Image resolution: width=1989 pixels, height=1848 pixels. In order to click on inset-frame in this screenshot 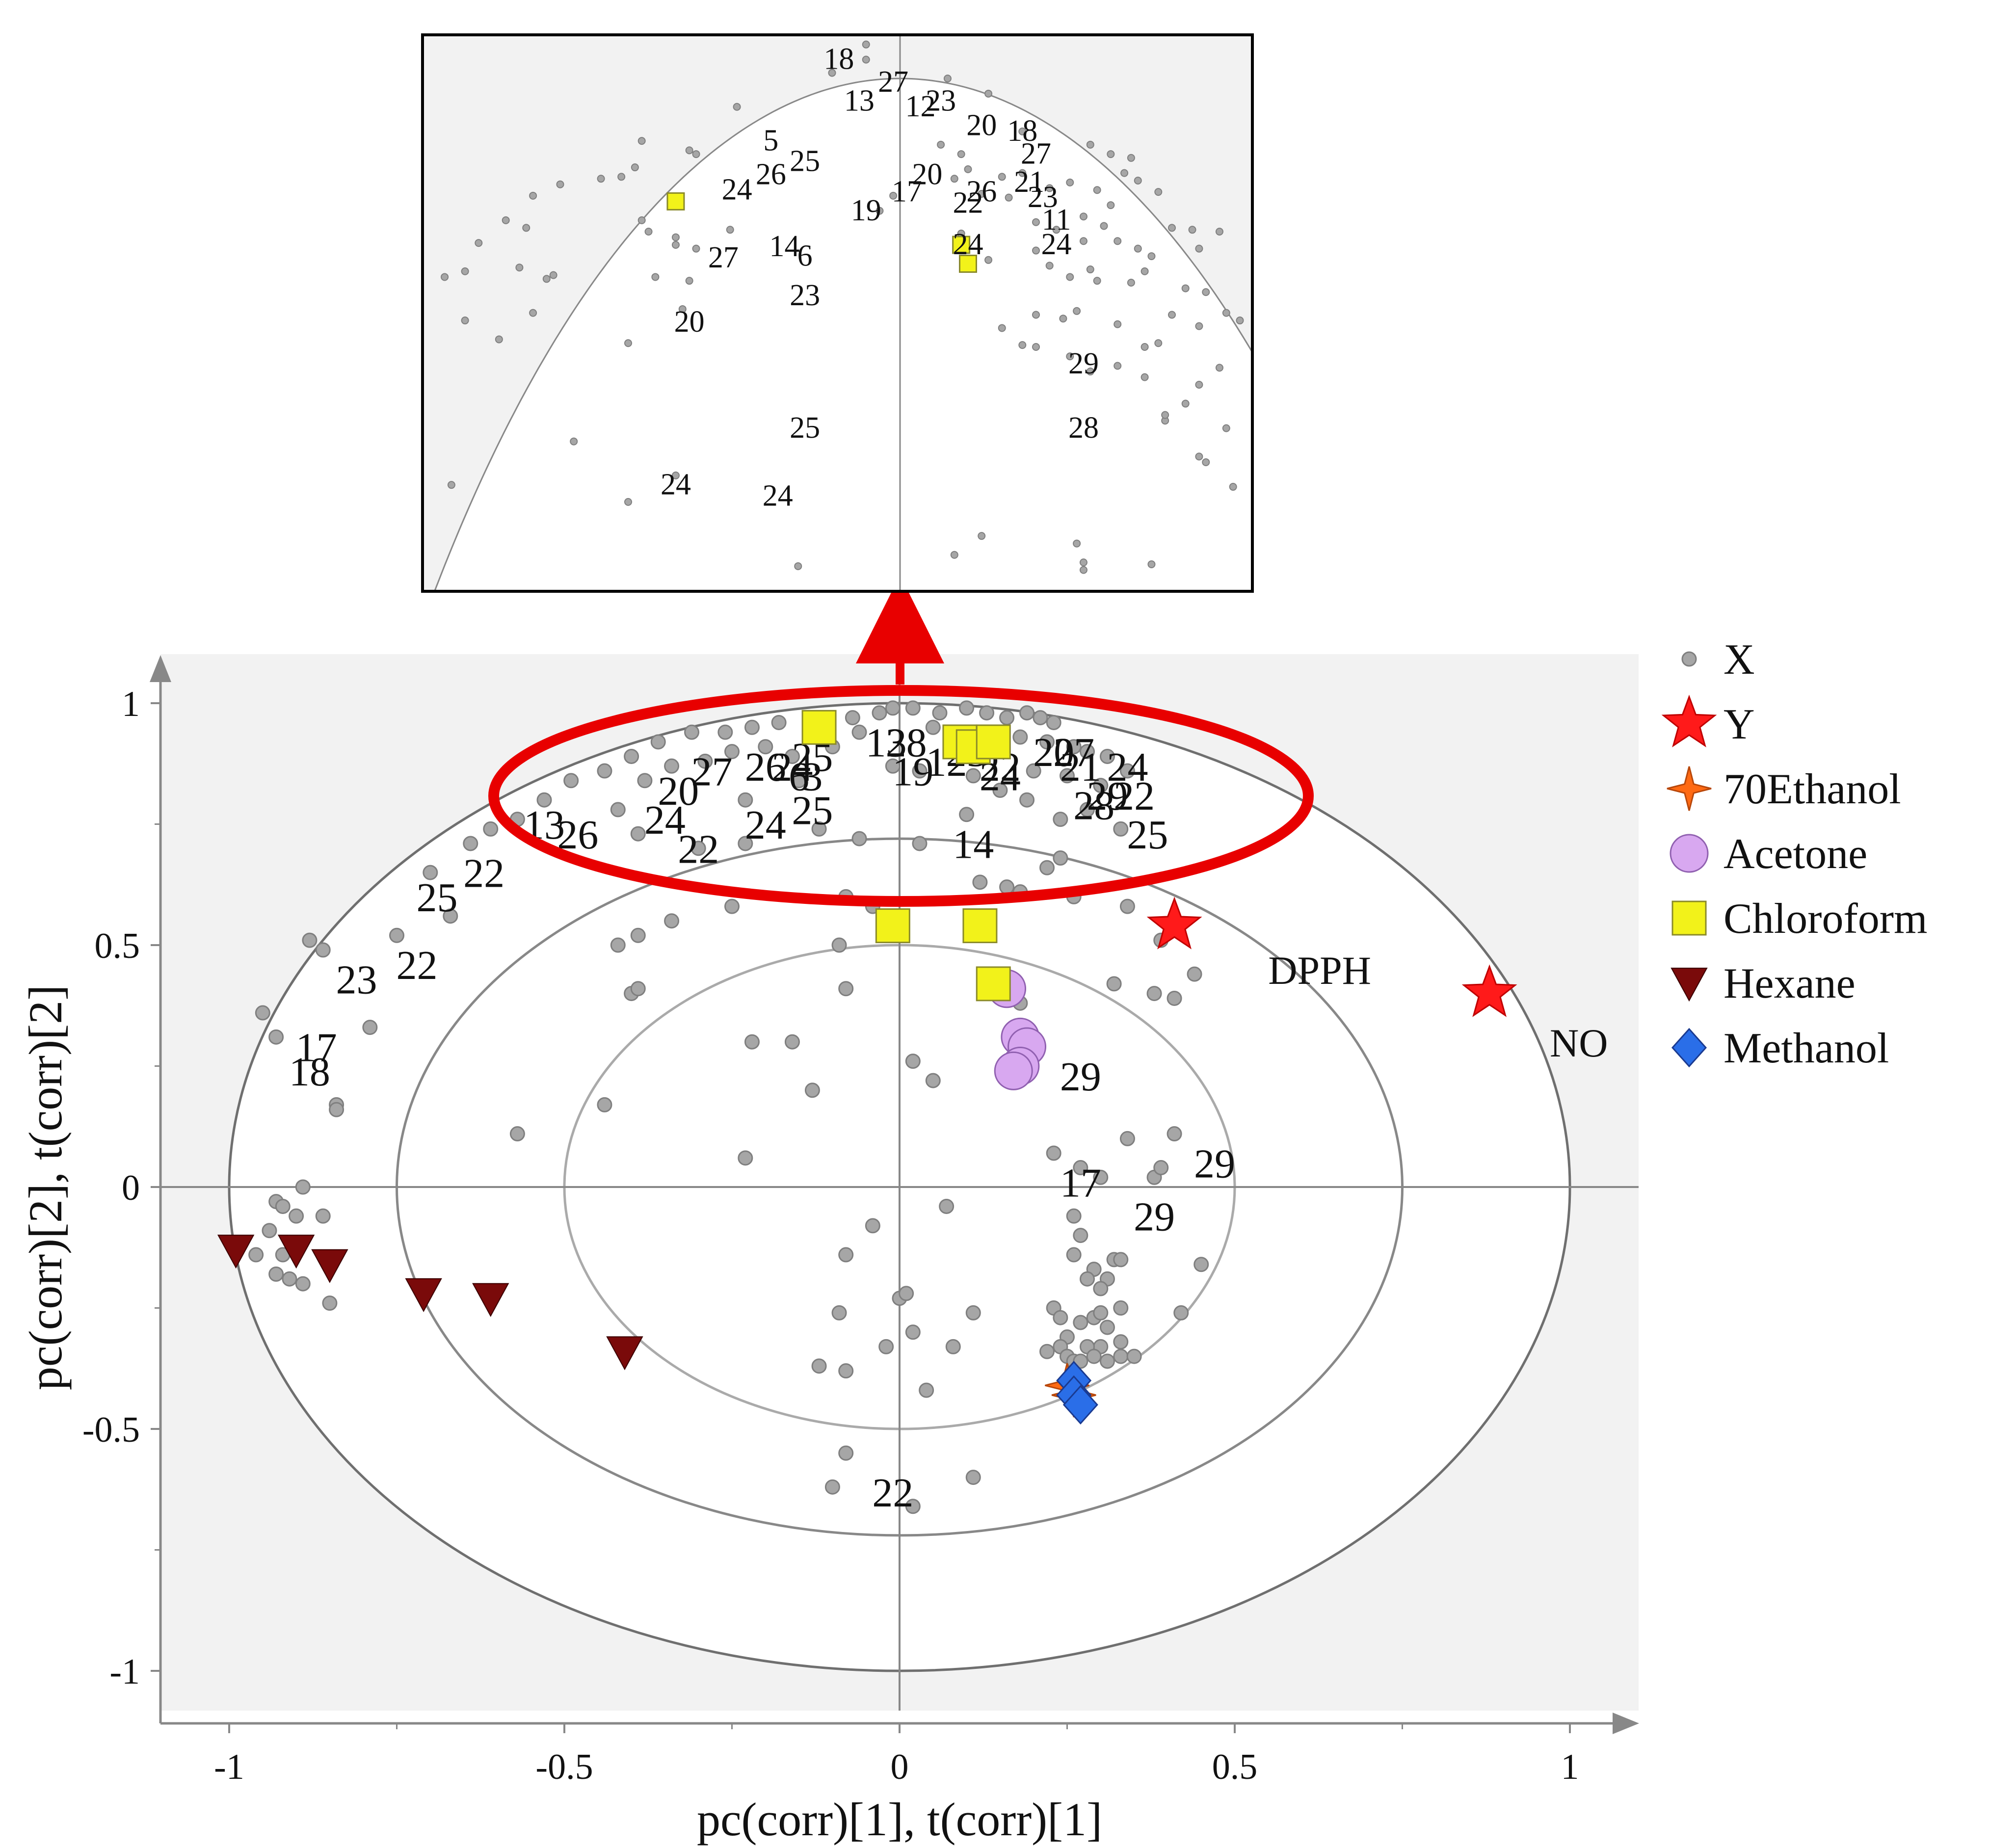, I will do `click(837, 313)`.